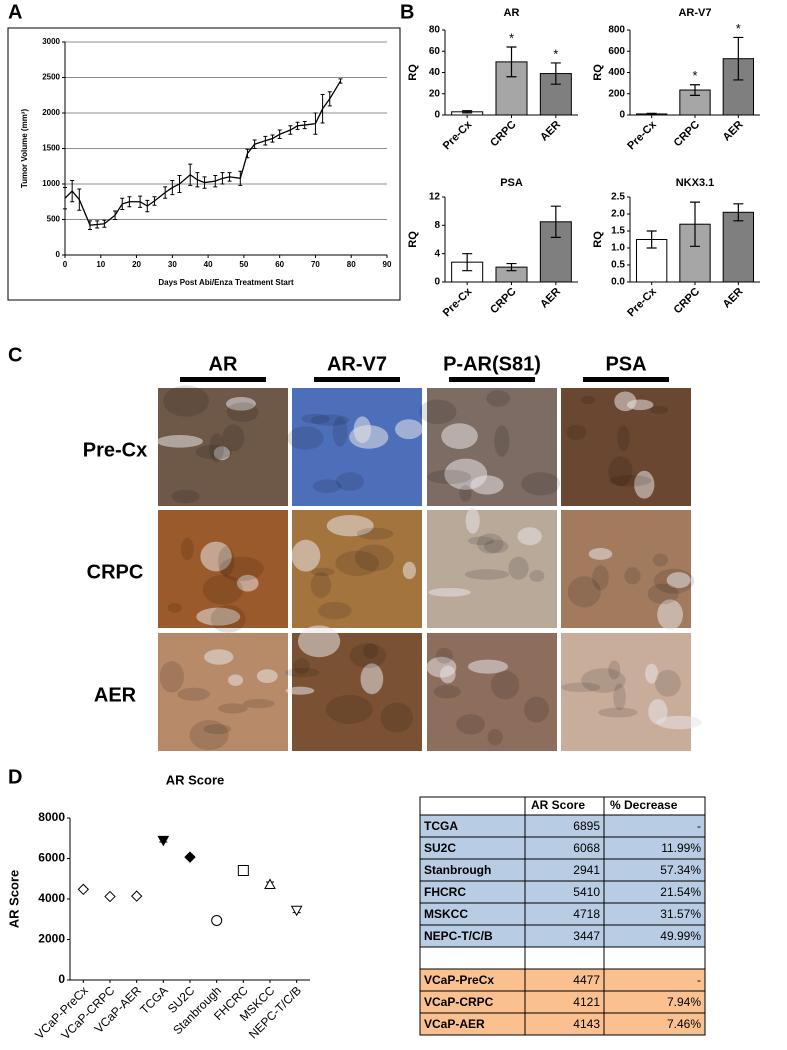  What do you see at coordinates (51, 858) in the screenshot?
I see `y-tick-label: 6000` at bounding box center [51, 858].